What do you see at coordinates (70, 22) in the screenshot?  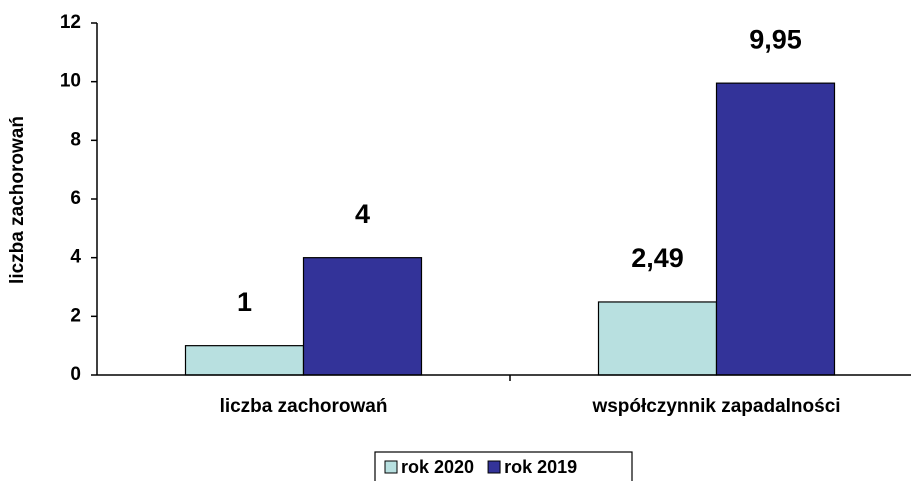 I see `y-tick-label: 12` at bounding box center [70, 22].